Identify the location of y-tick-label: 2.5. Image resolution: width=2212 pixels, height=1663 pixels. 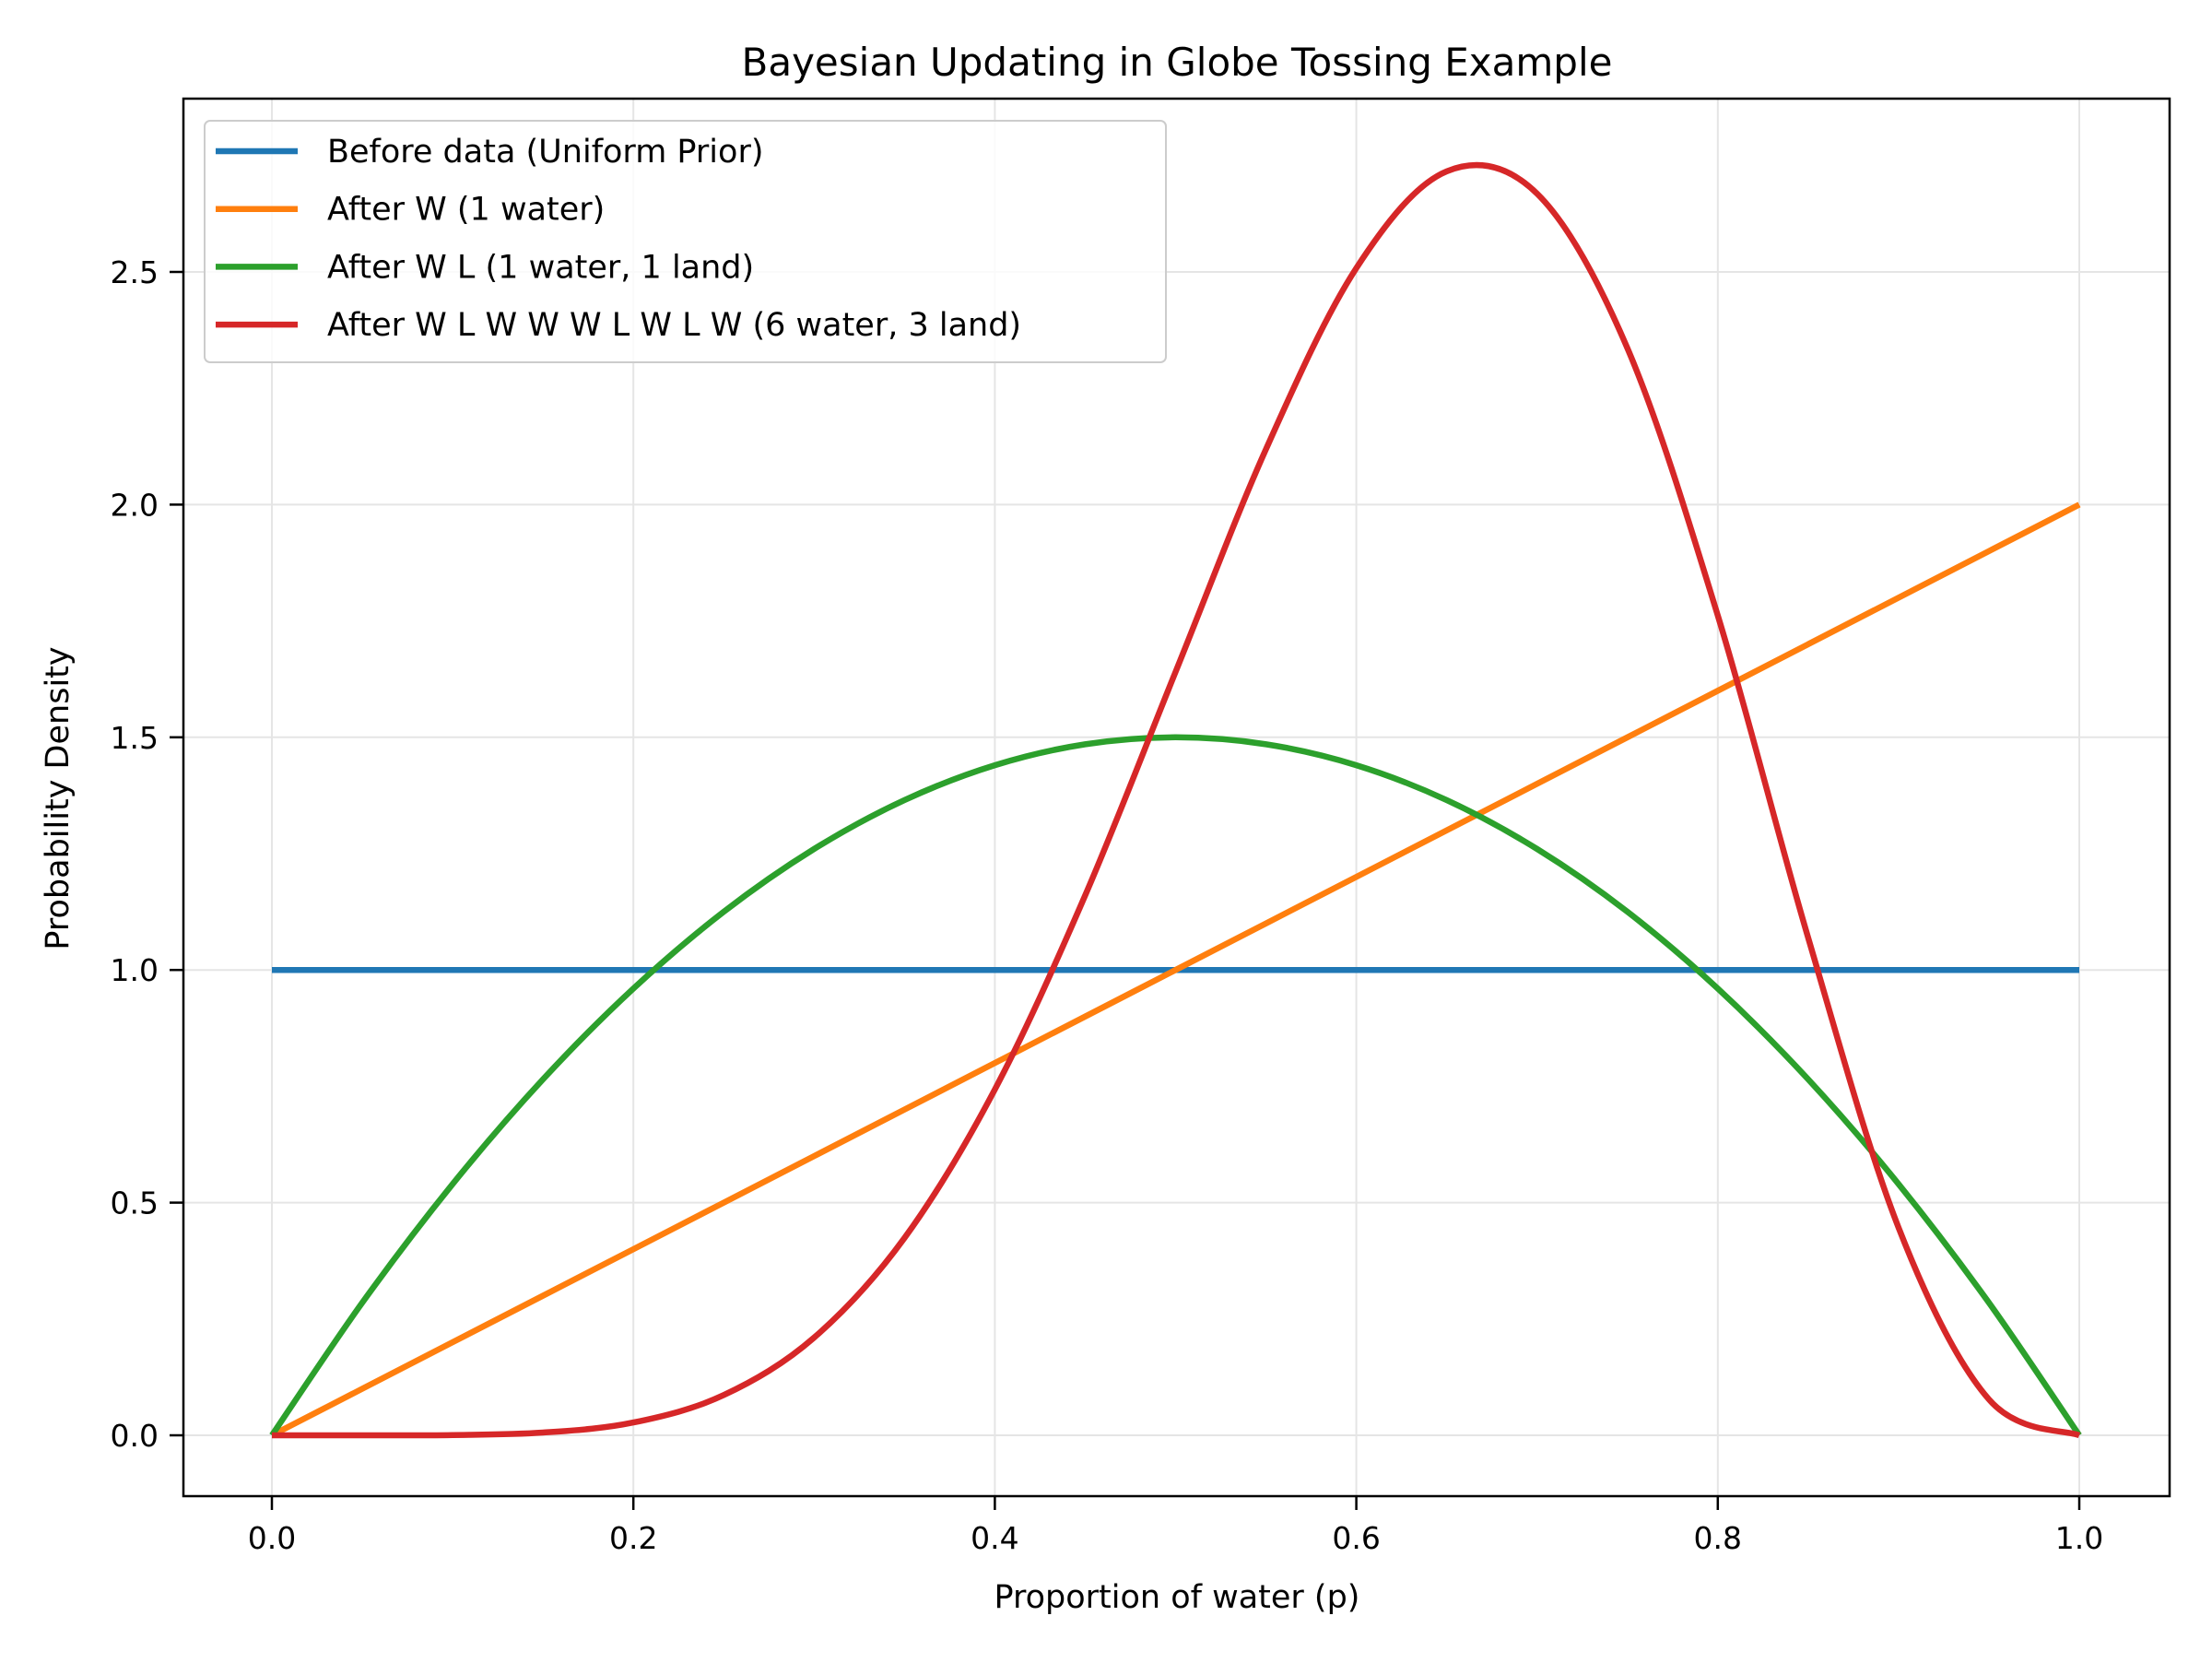
(135, 272).